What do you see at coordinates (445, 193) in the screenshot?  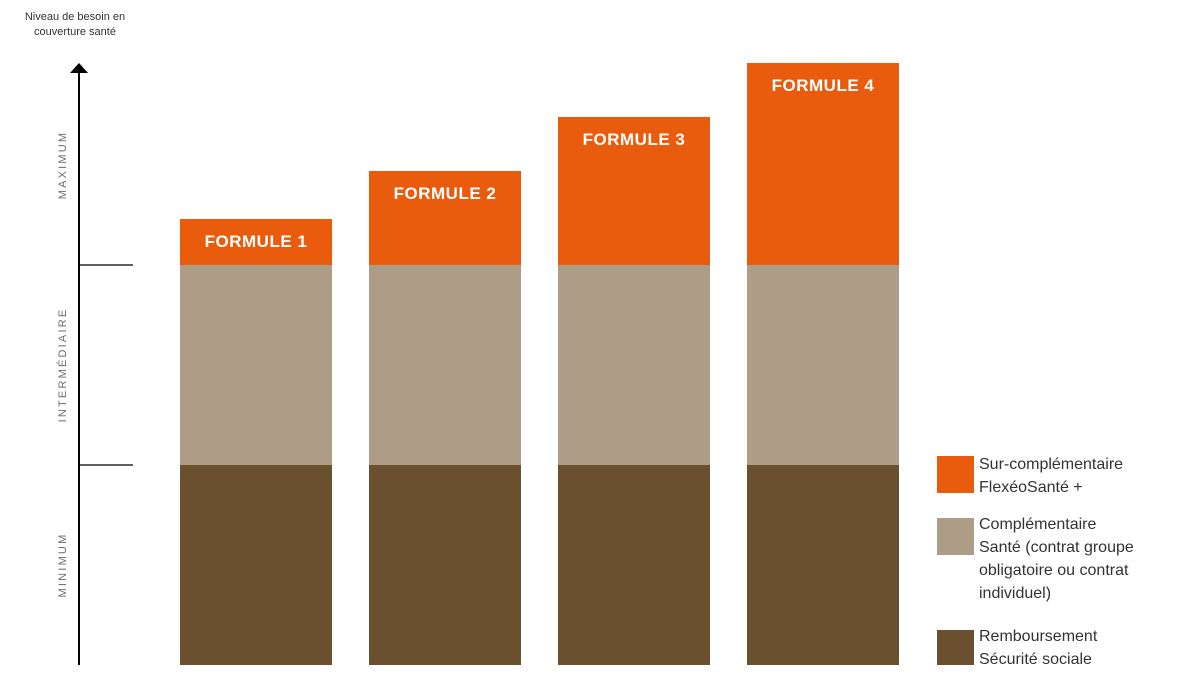 I see `bar-label-formule-2: FORMULE 2` at bounding box center [445, 193].